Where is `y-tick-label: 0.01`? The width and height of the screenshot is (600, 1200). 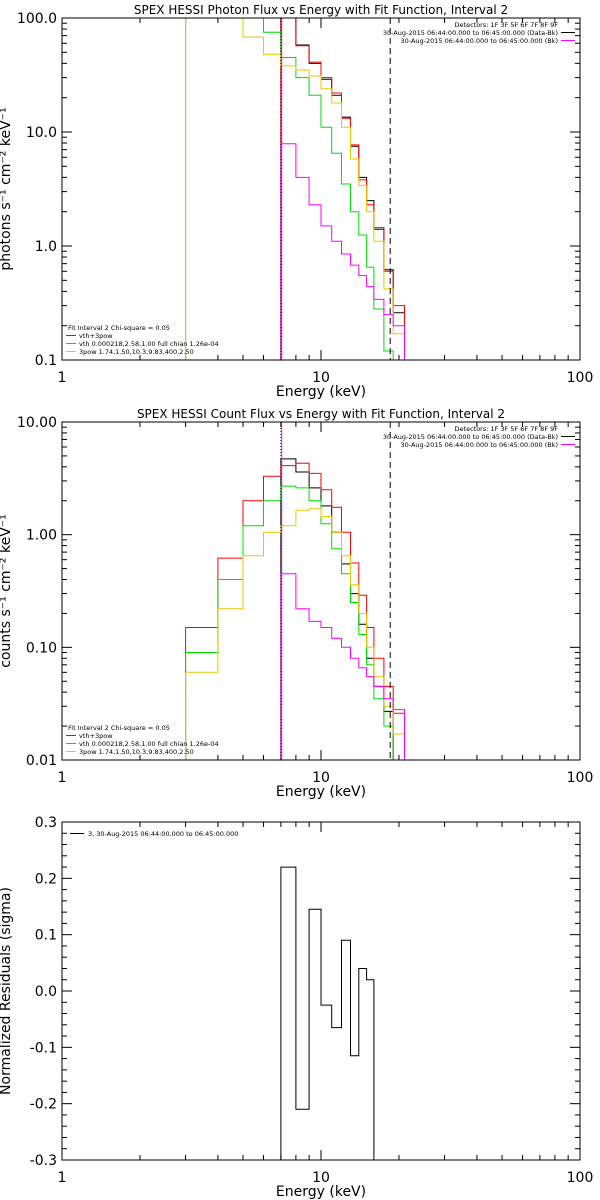
y-tick-label: 0.01 is located at coordinates (41, 761).